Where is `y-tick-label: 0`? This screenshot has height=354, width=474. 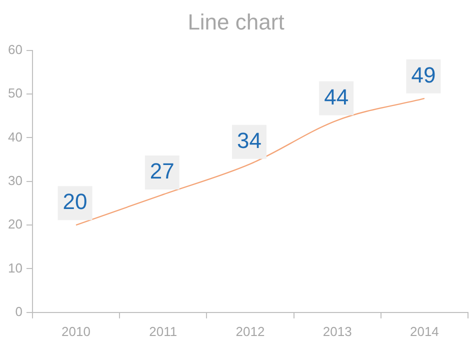
y-tick-label: 0 is located at coordinates (18, 311).